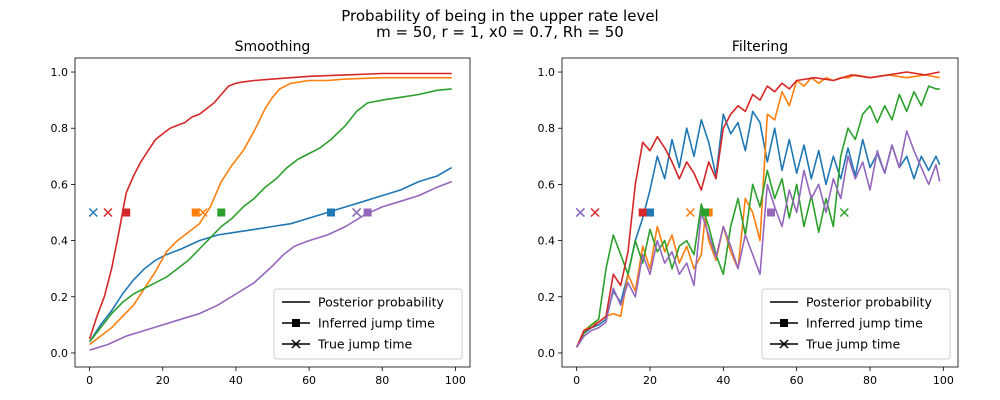  I want to click on suptitle-line2: m = 50, r = 1, x0 = 0.7, Rh = 50, so click(500, 32).